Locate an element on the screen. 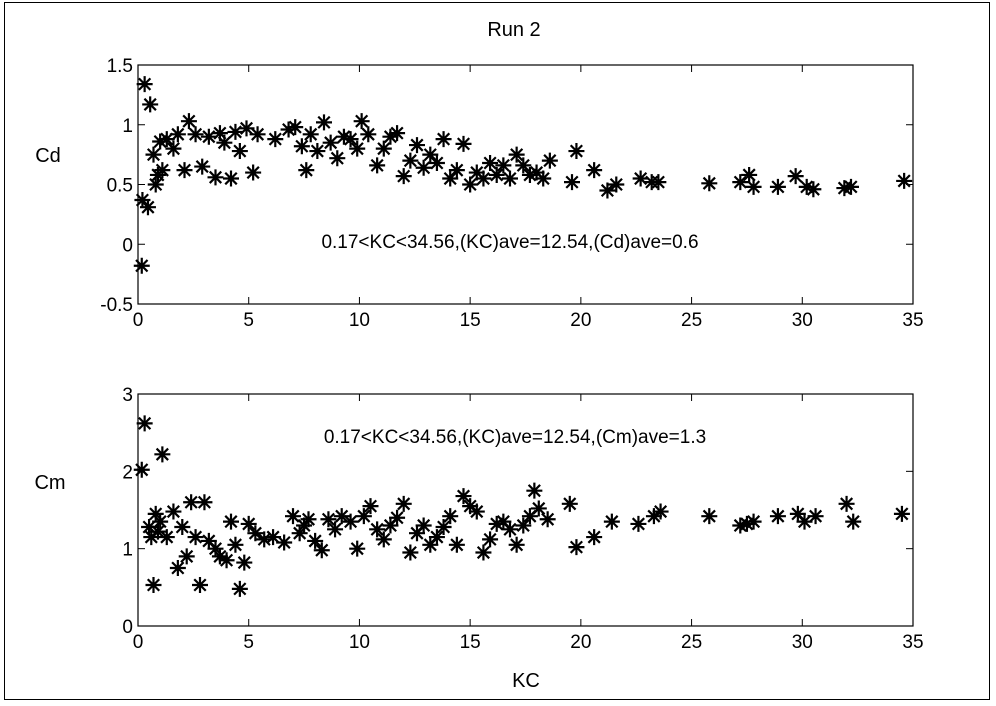 Image resolution: width=996 pixels, height=706 pixels. cd-x-tick-label: 10 is located at coordinates (359, 320).